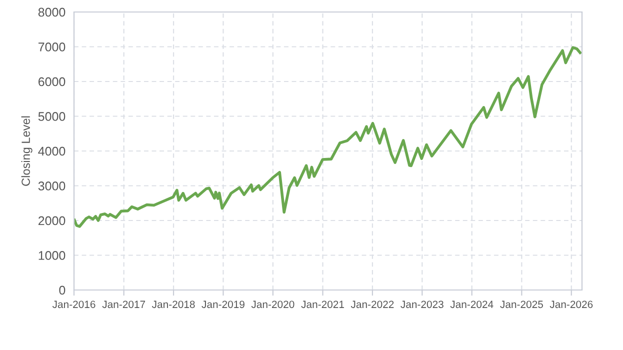 The image size is (623, 350). What do you see at coordinates (52, 116) in the screenshot?
I see `y-tick-label: 5000` at bounding box center [52, 116].